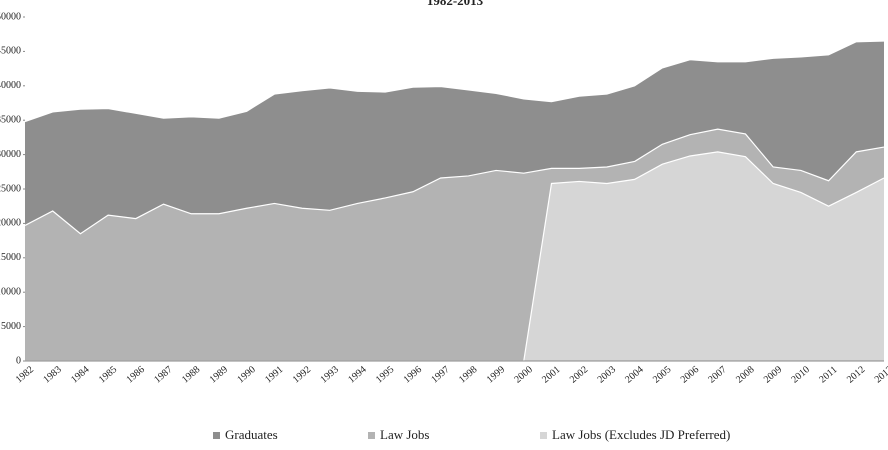 The width and height of the screenshot is (888, 450). I want to click on legend-label: Law Jobs (Excludes JD Preferred), so click(641, 434).